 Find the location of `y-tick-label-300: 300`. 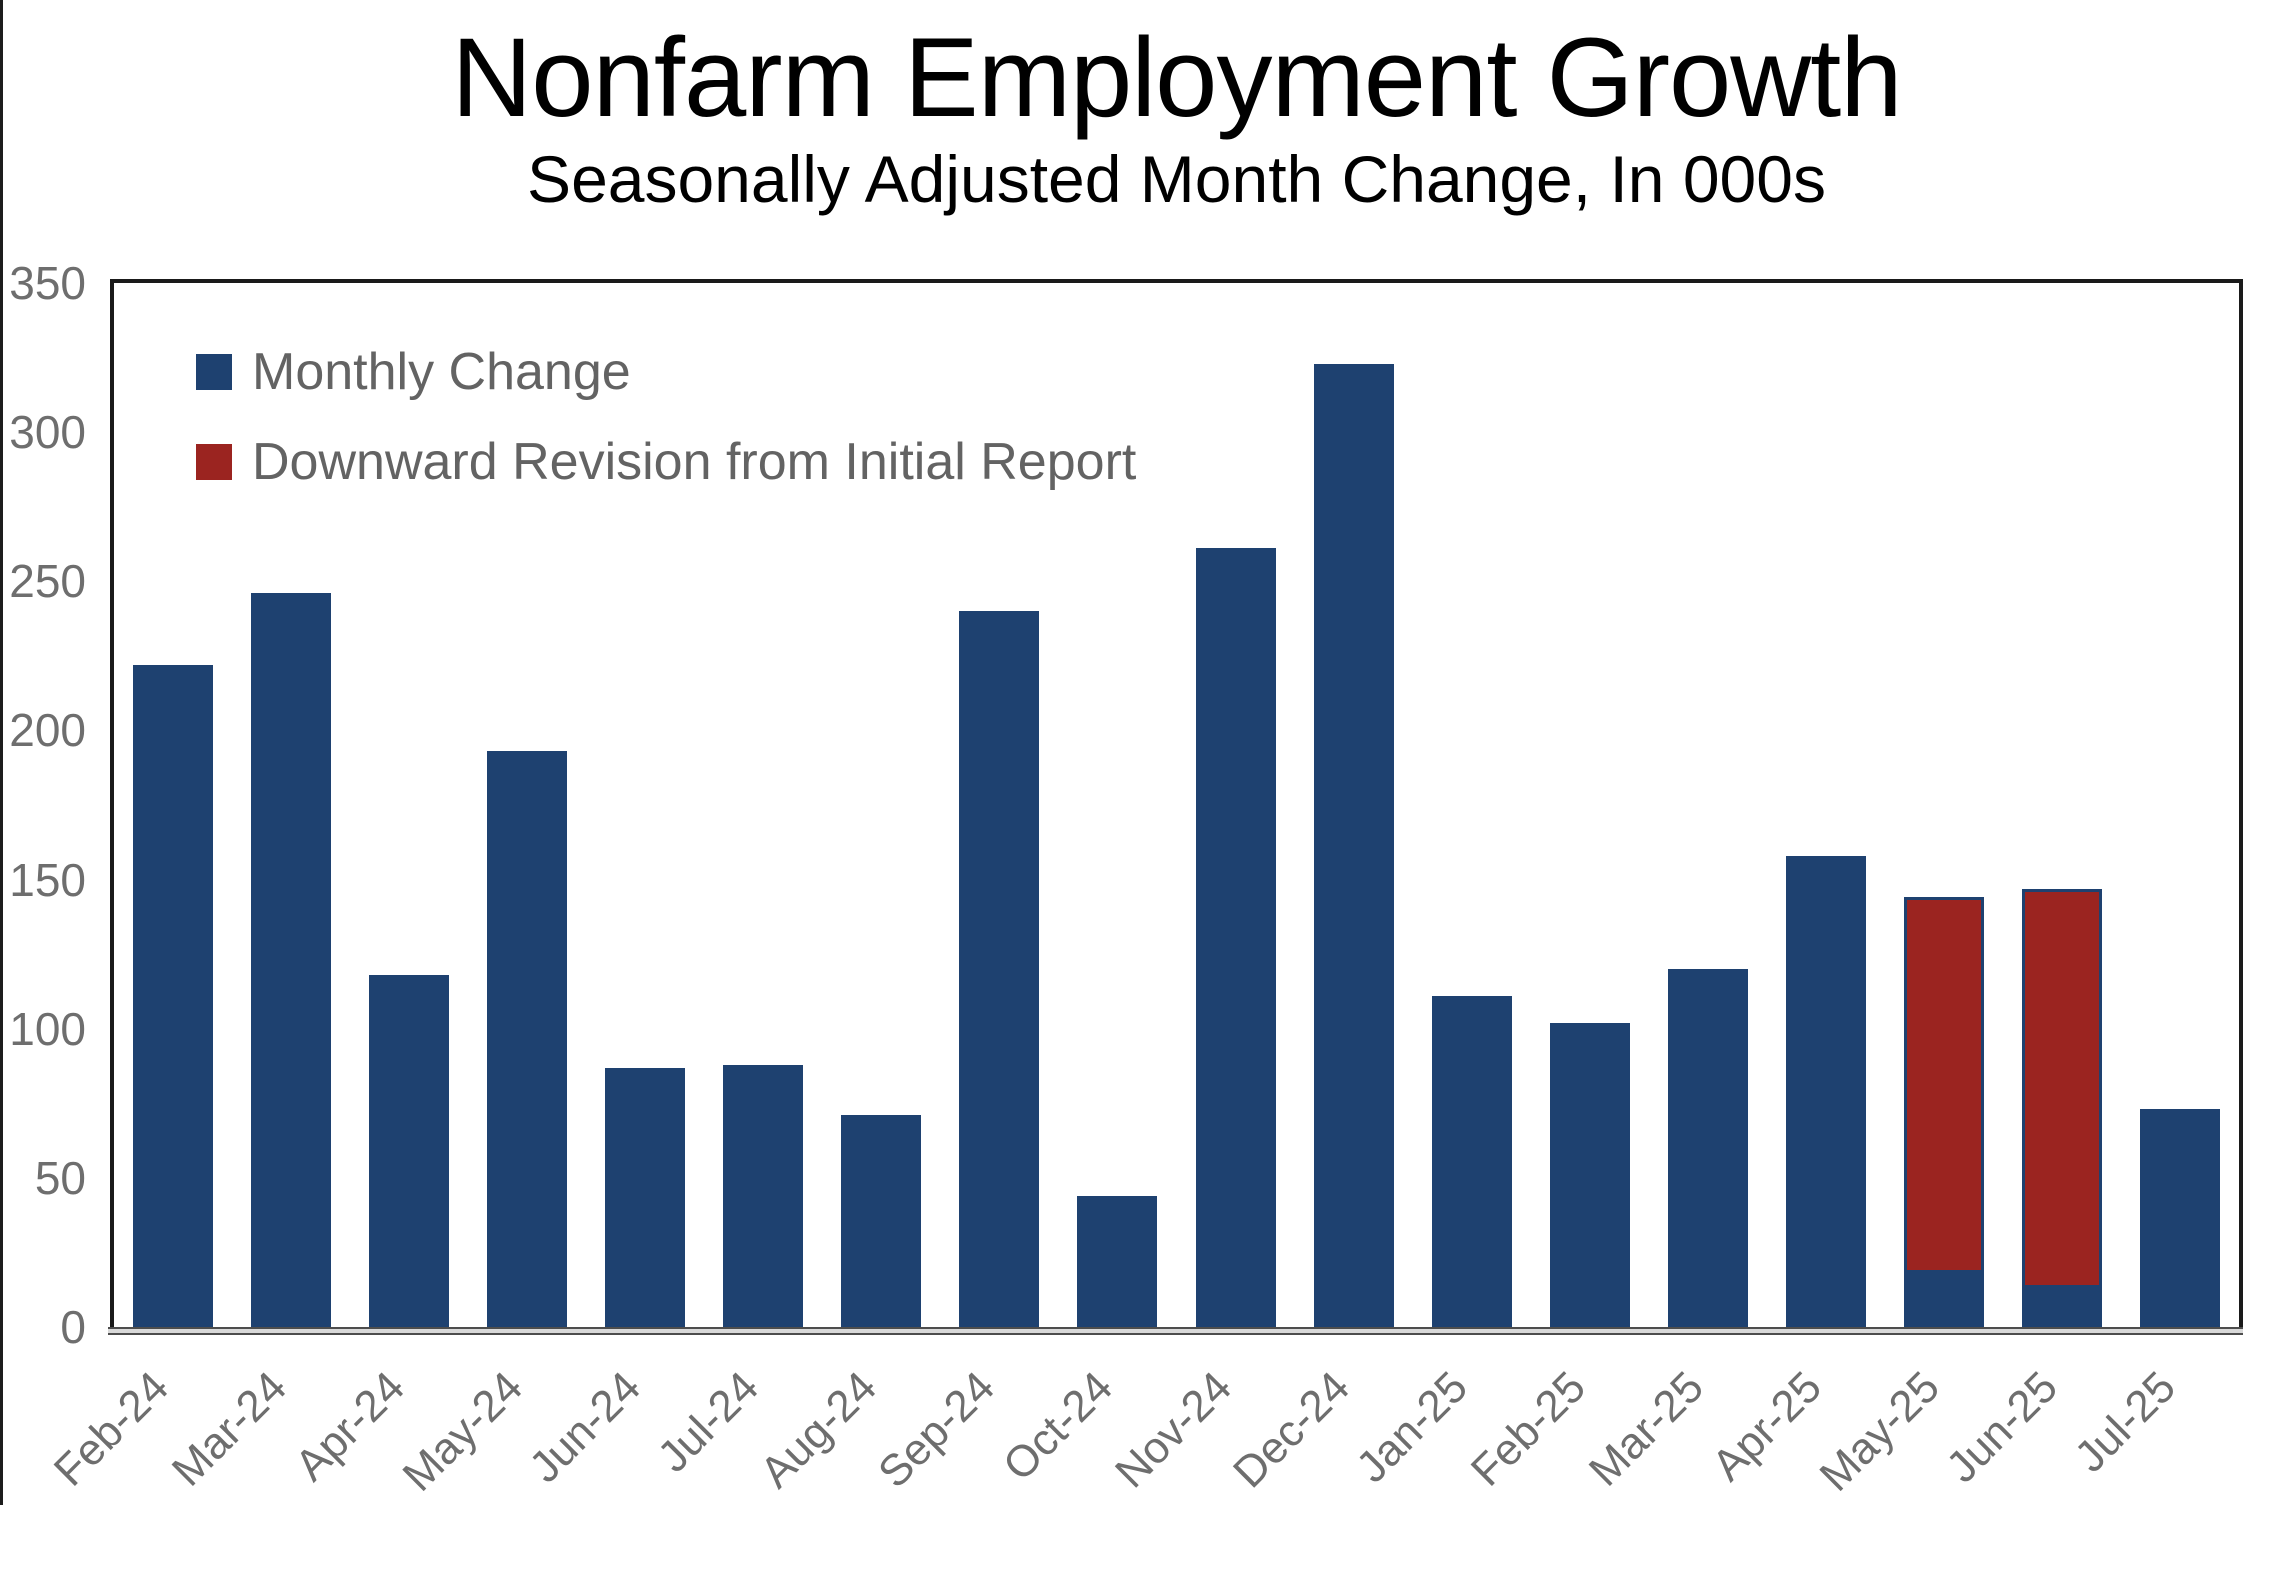

y-tick-label-300: 300 is located at coordinates (47, 432).